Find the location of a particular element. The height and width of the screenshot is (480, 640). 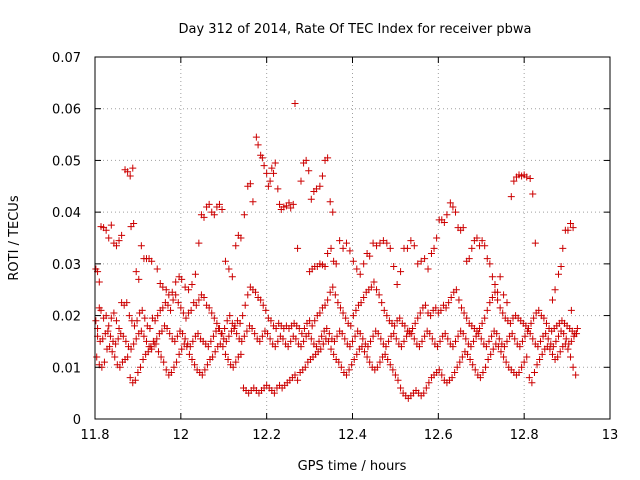

x-tick-label: 12.8 is located at coordinates (524, 435).